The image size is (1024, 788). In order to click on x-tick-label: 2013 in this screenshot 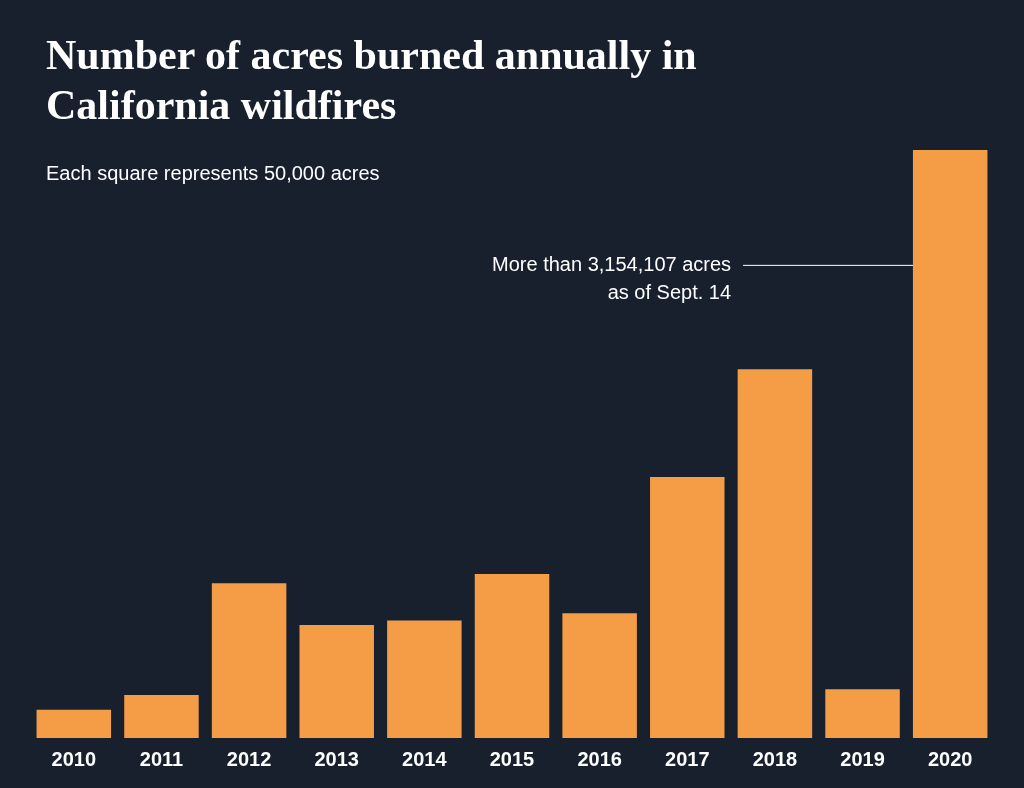, I will do `click(336, 758)`.